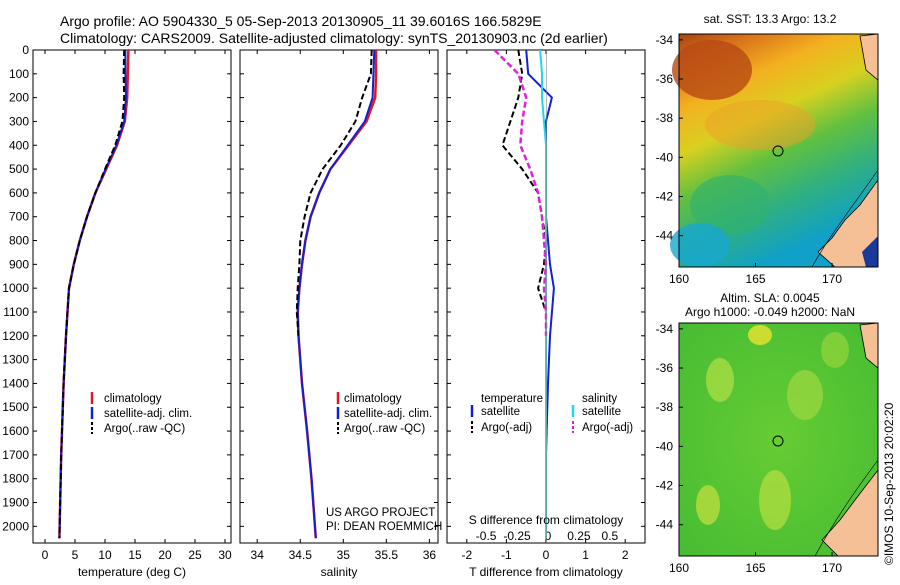  I want to click on x-tick-label: 20, so click(165, 555).